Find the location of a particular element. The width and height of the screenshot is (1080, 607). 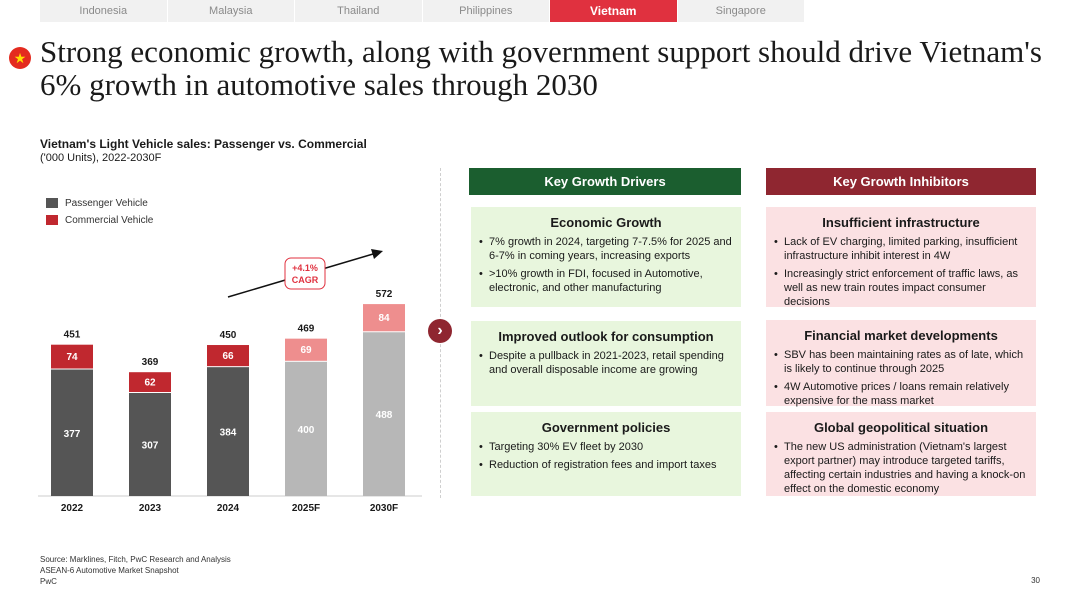

label-commercial-2023: 62 is located at coordinates (150, 383).